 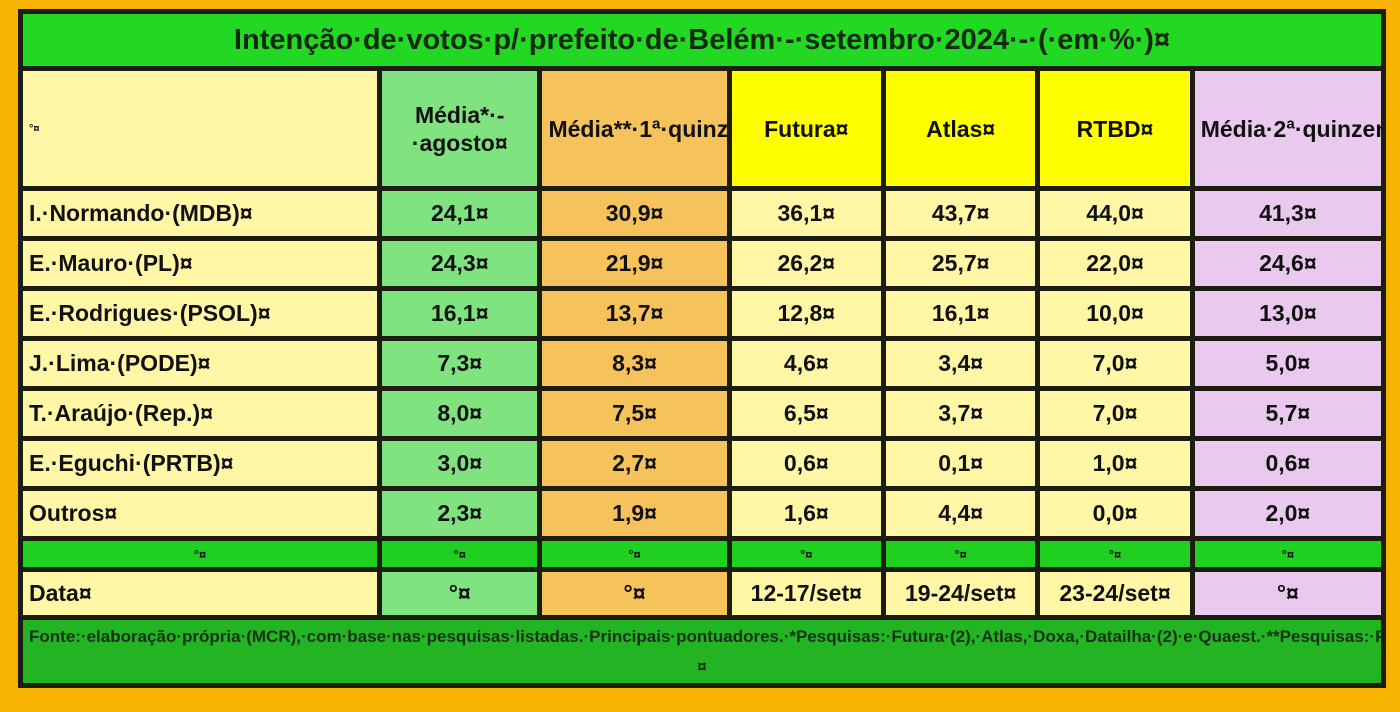 I want to click on value-cell: 4,4¤, so click(x=960, y=513).